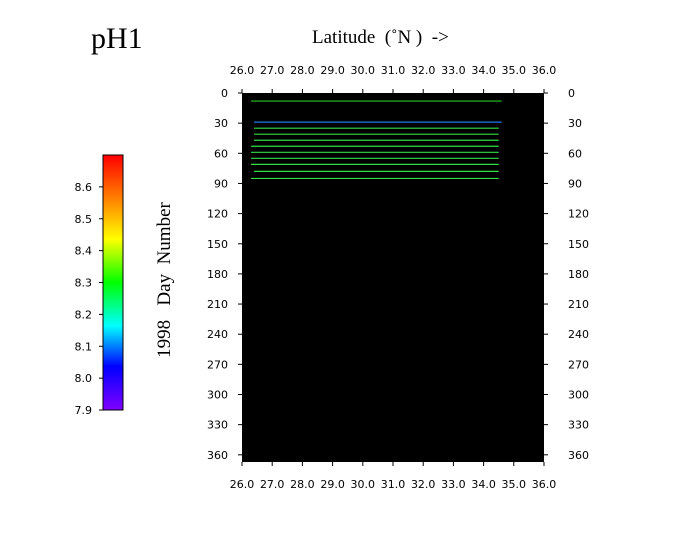  What do you see at coordinates (380, 37) in the screenshot?
I see `x-axis-title: Latitude (˚N ) ->` at bounding box center [380, 37].